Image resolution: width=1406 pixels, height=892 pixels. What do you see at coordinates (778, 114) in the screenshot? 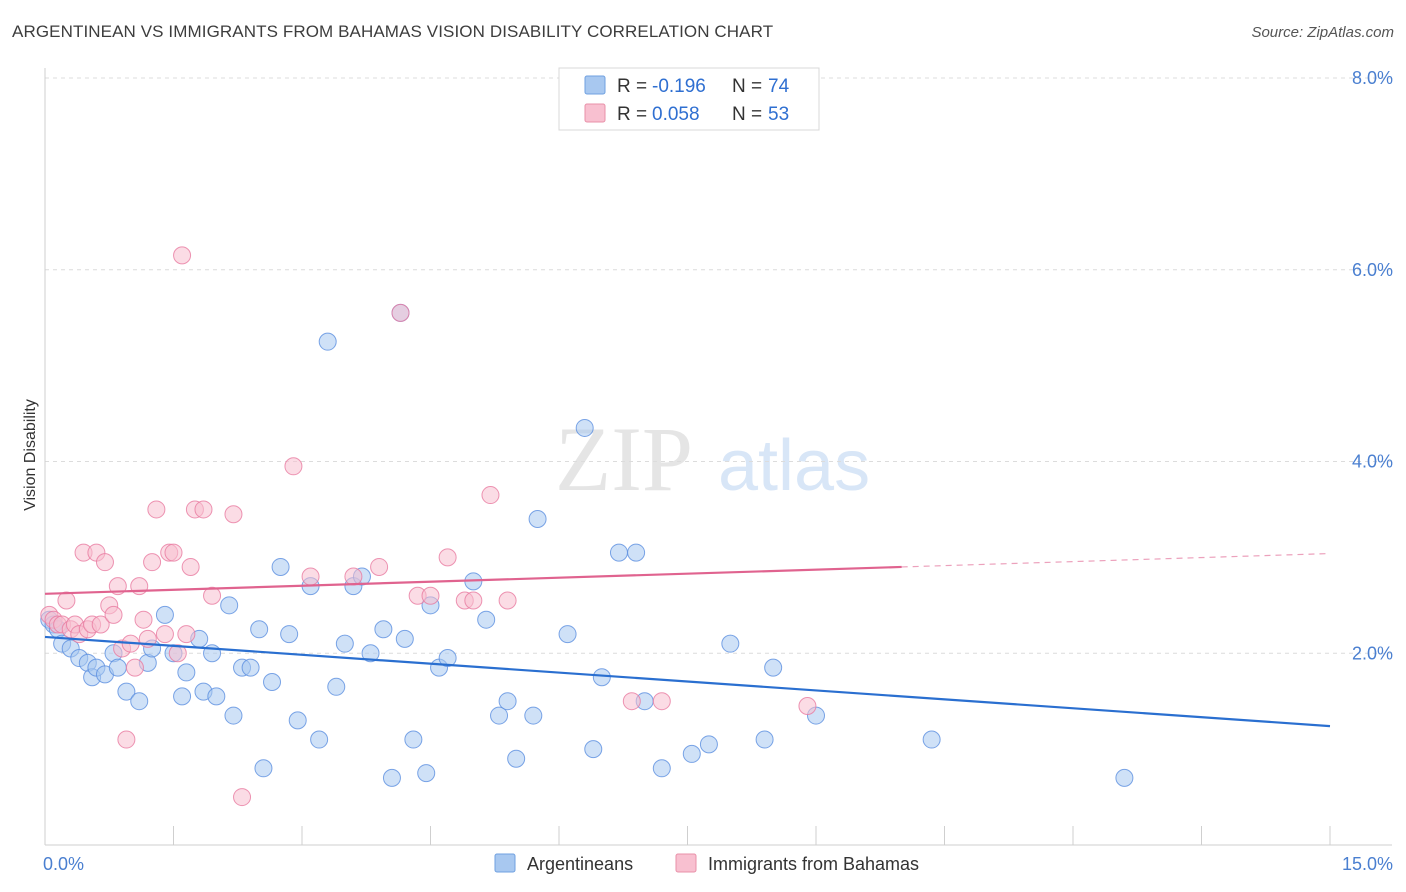
I see `legend-n-value-1: 53` at bounding box center [778, 114].